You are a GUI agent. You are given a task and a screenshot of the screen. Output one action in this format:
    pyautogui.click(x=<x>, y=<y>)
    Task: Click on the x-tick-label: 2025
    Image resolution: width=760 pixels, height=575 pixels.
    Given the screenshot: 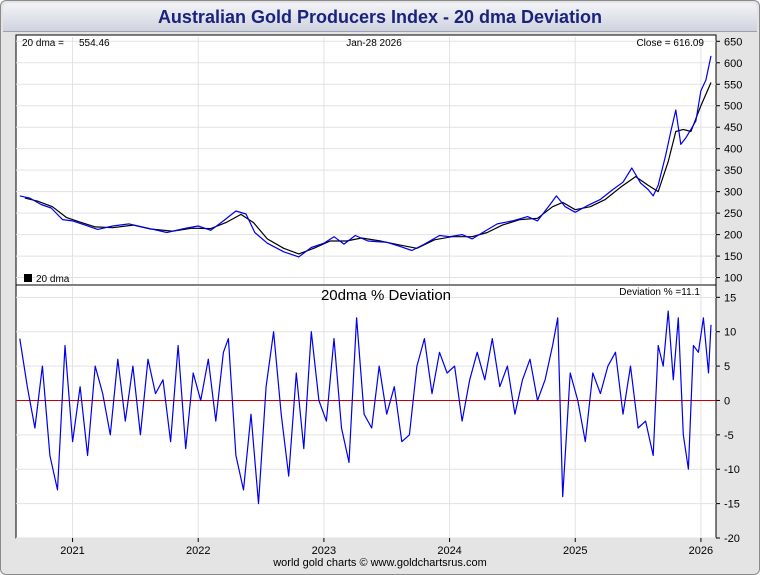 What is the action you would take?
    pyautogui.click(x=575, y=551)
    